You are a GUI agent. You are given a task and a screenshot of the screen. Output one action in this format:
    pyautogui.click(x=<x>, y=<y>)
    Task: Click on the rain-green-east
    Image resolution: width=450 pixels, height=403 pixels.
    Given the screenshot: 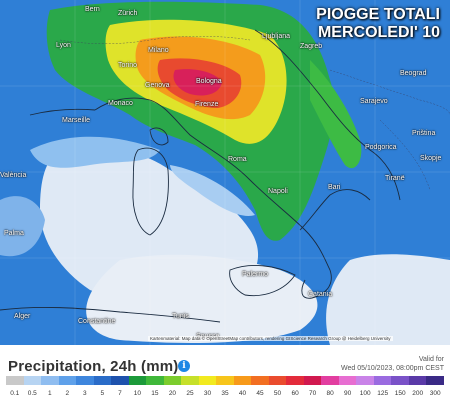 What is the action you would take?
    pyautogui.click(x=336, y=114)
    